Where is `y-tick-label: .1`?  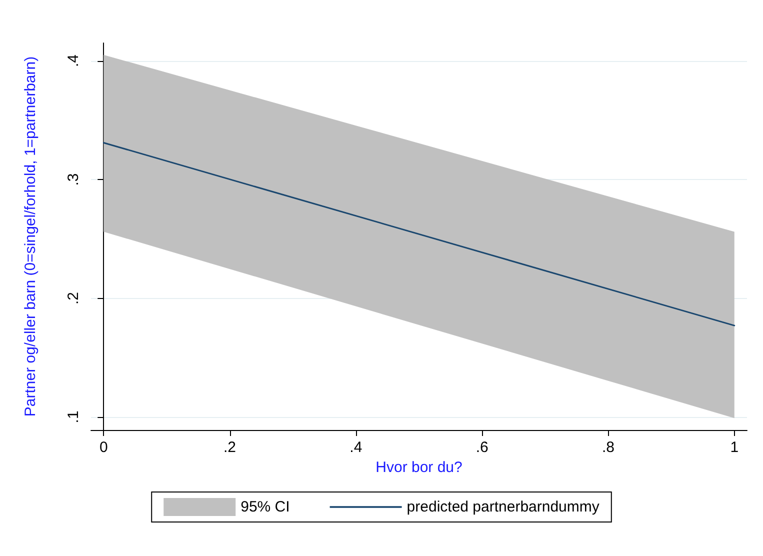
y-tick-label: .1 is located at coordinates (73, 417).